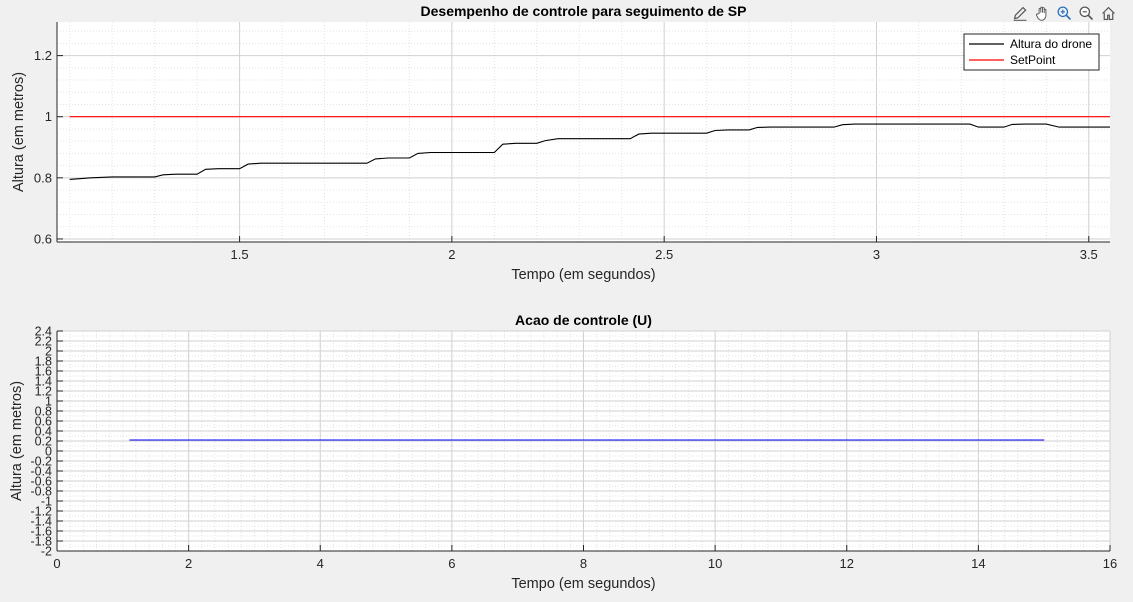  Describe the element at coordinates (664, 254) in the screenshot. I see `x-tick-label: 2.5` at that location.